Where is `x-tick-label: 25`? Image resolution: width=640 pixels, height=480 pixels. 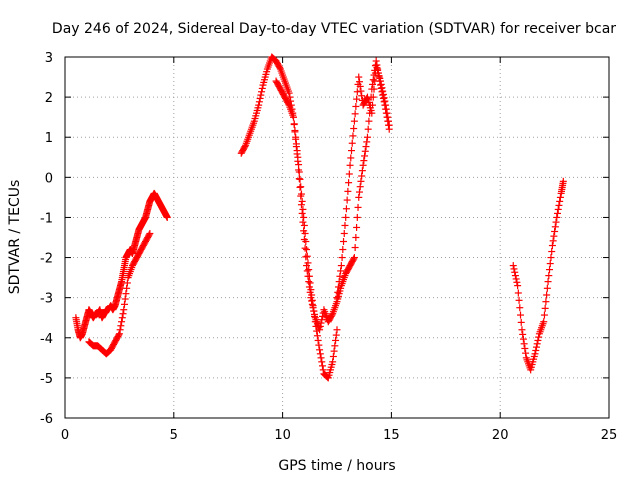
x-tick-label: 25 is located at coordinates (609, 435).